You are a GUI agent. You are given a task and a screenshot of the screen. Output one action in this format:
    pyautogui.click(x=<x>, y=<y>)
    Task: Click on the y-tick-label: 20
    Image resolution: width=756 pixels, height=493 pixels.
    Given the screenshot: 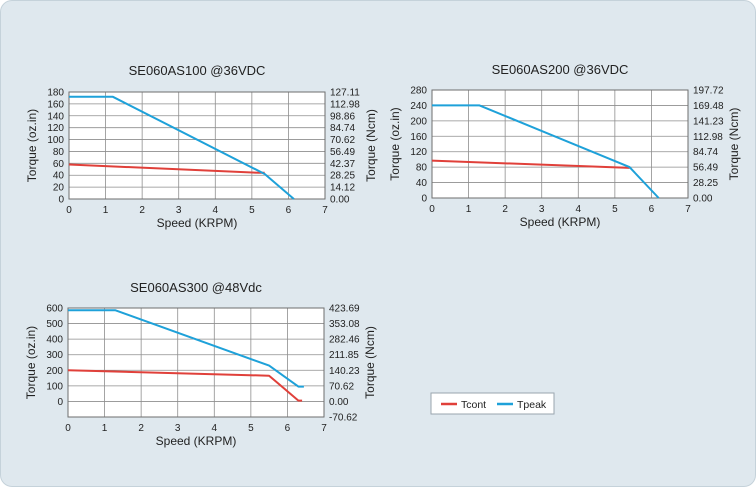 What is the action you would take?
    pyautogui.click(x=59, y=188)
    